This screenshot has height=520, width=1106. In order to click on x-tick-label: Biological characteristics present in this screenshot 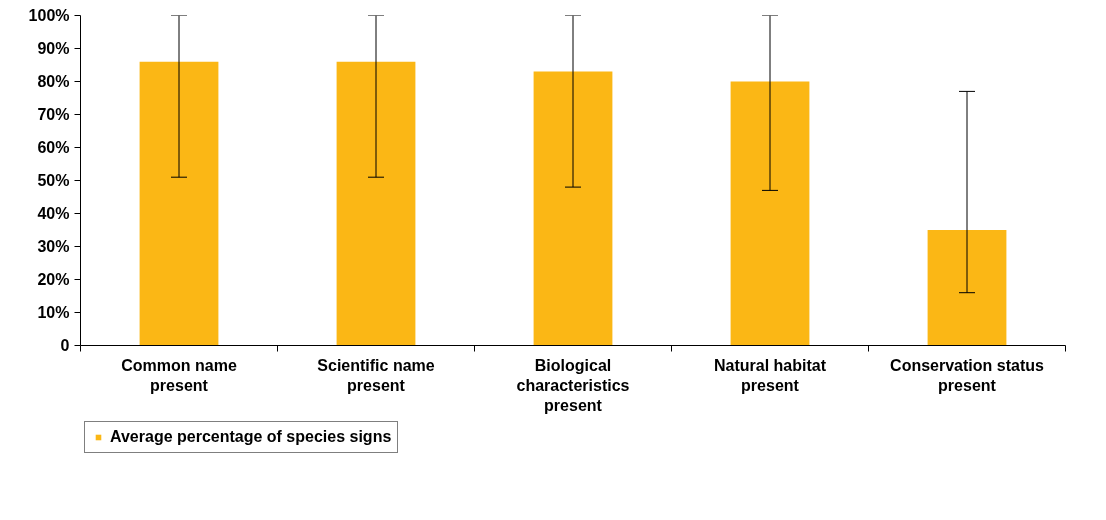, I will do `click(573, 385)`.